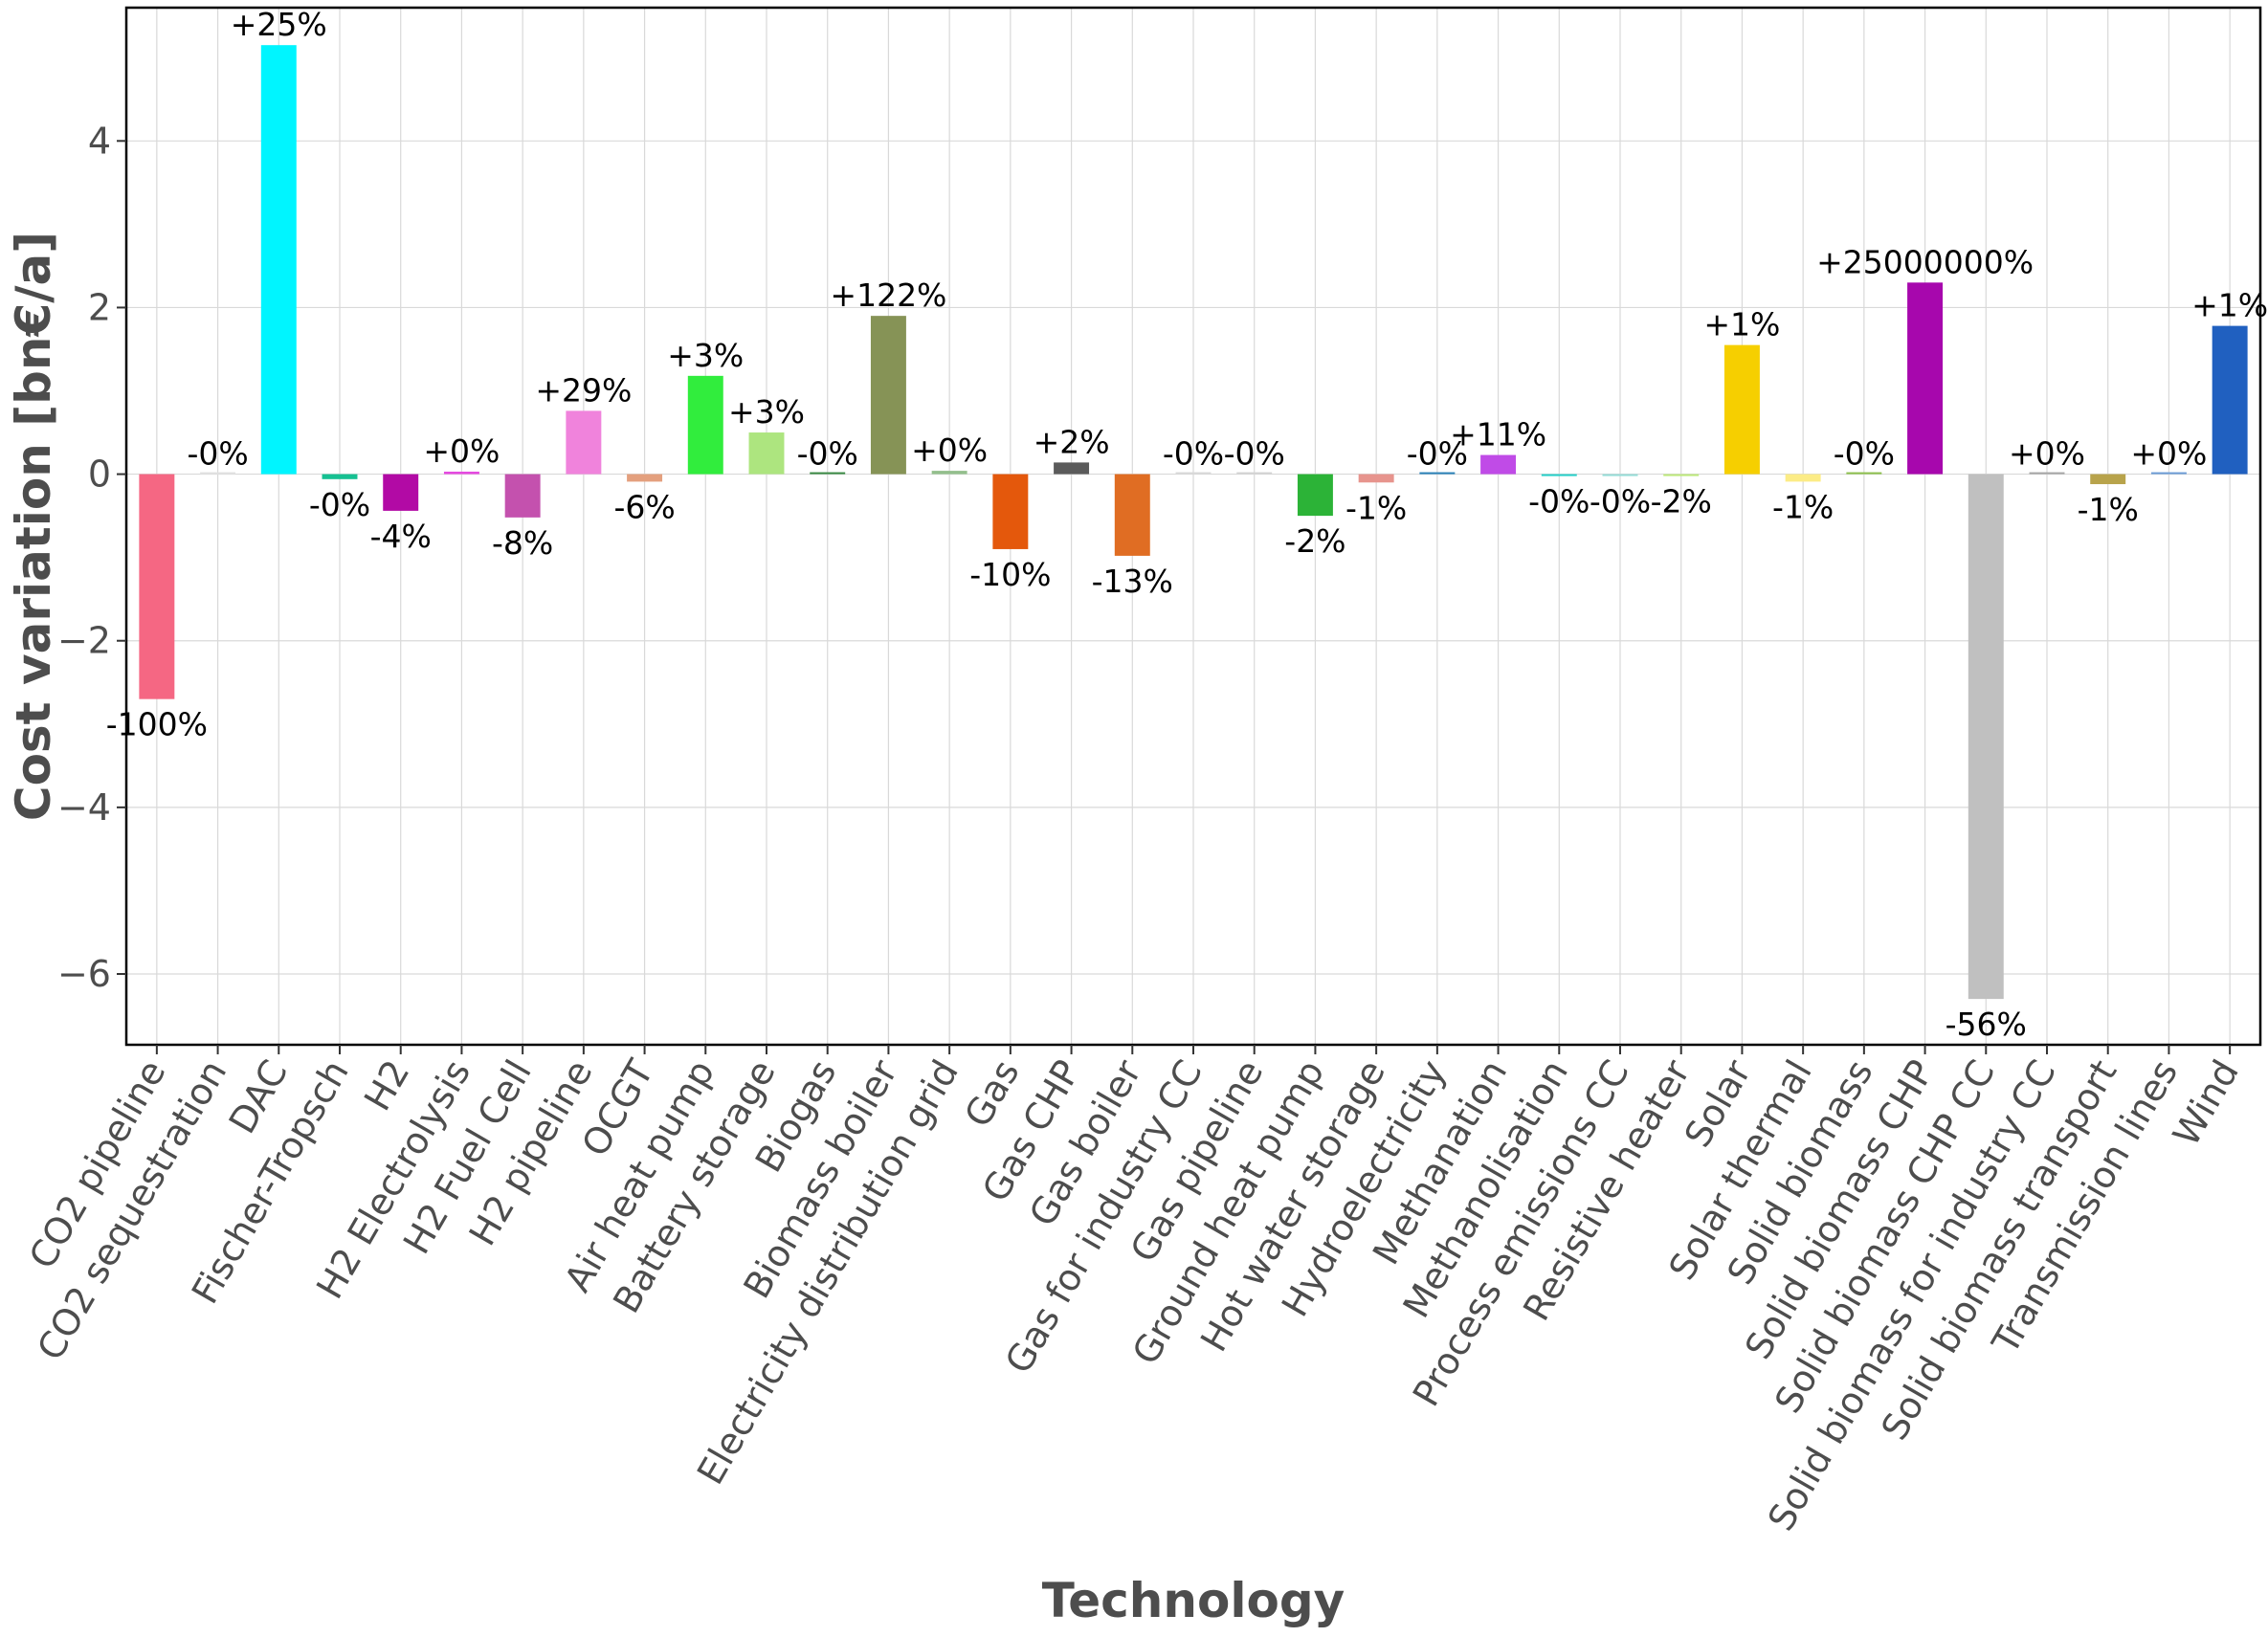 The image size is (2268, 1637). What do you see at coordinates (1193, 1600) in the screenshot?
I see `x-axis-title: Technology` at bounding box center [1193, 1600].